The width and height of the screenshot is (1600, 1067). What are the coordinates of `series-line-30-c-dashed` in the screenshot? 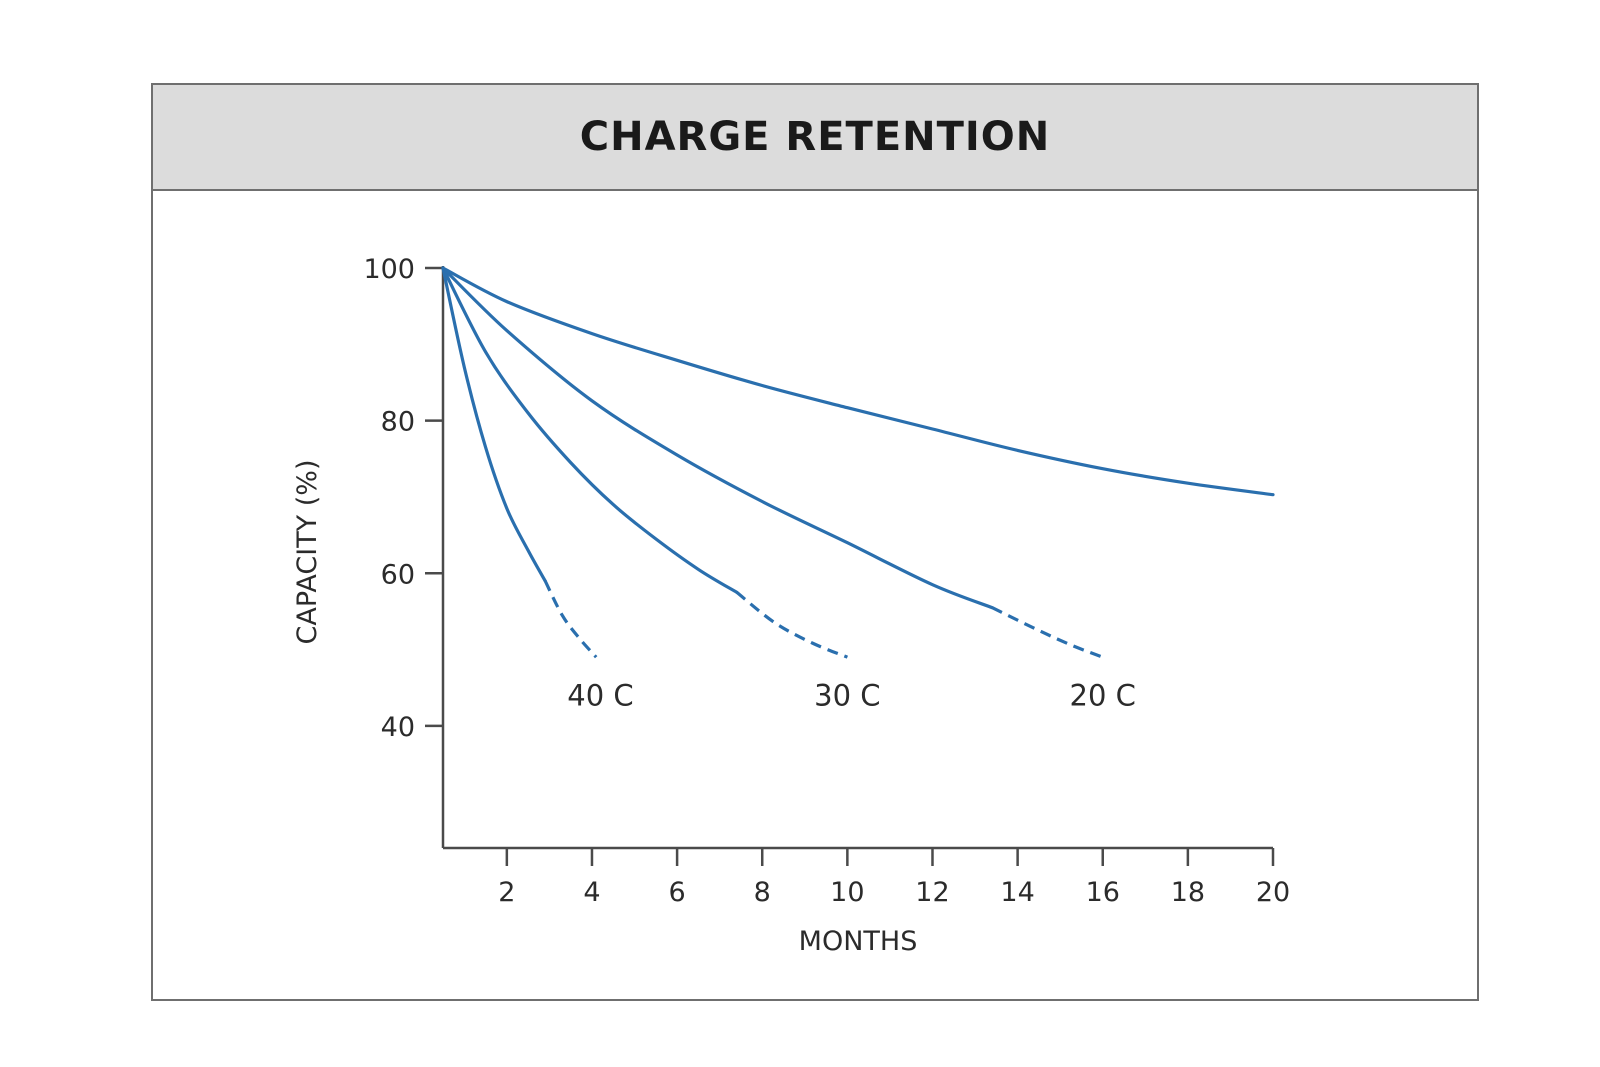 It's located at (791, 625).